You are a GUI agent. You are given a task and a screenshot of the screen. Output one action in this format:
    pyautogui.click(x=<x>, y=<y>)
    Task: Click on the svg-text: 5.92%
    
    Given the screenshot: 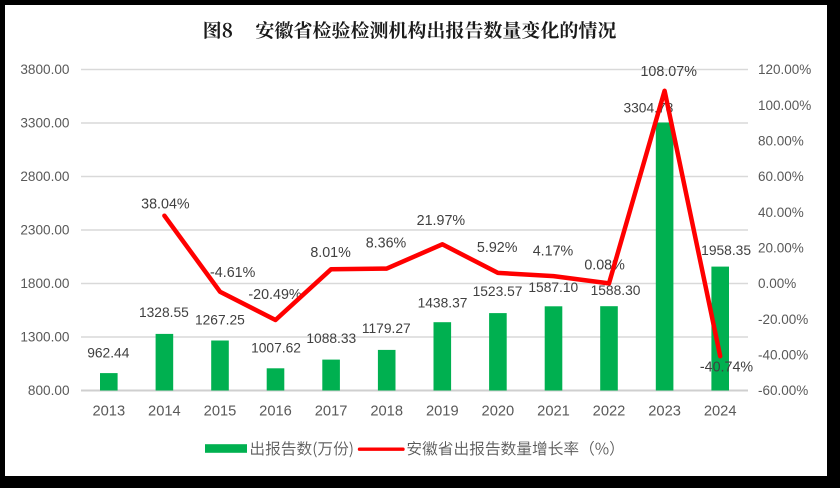 What is the action you would take?
    pyautogui.click(x=497, y=248)
    